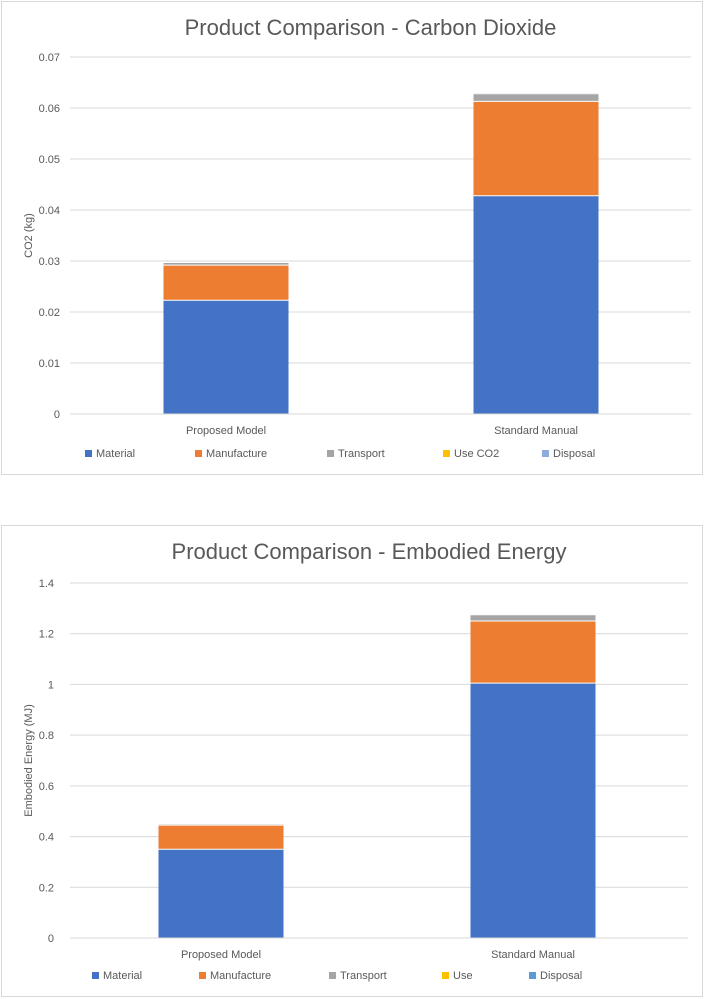 The width and height of the screenshot is (705, 999). What do you see at coordinates (46, 888) in the screenshot?
I see `y-tick-label: 0.2` at bounding box center [46, 888].